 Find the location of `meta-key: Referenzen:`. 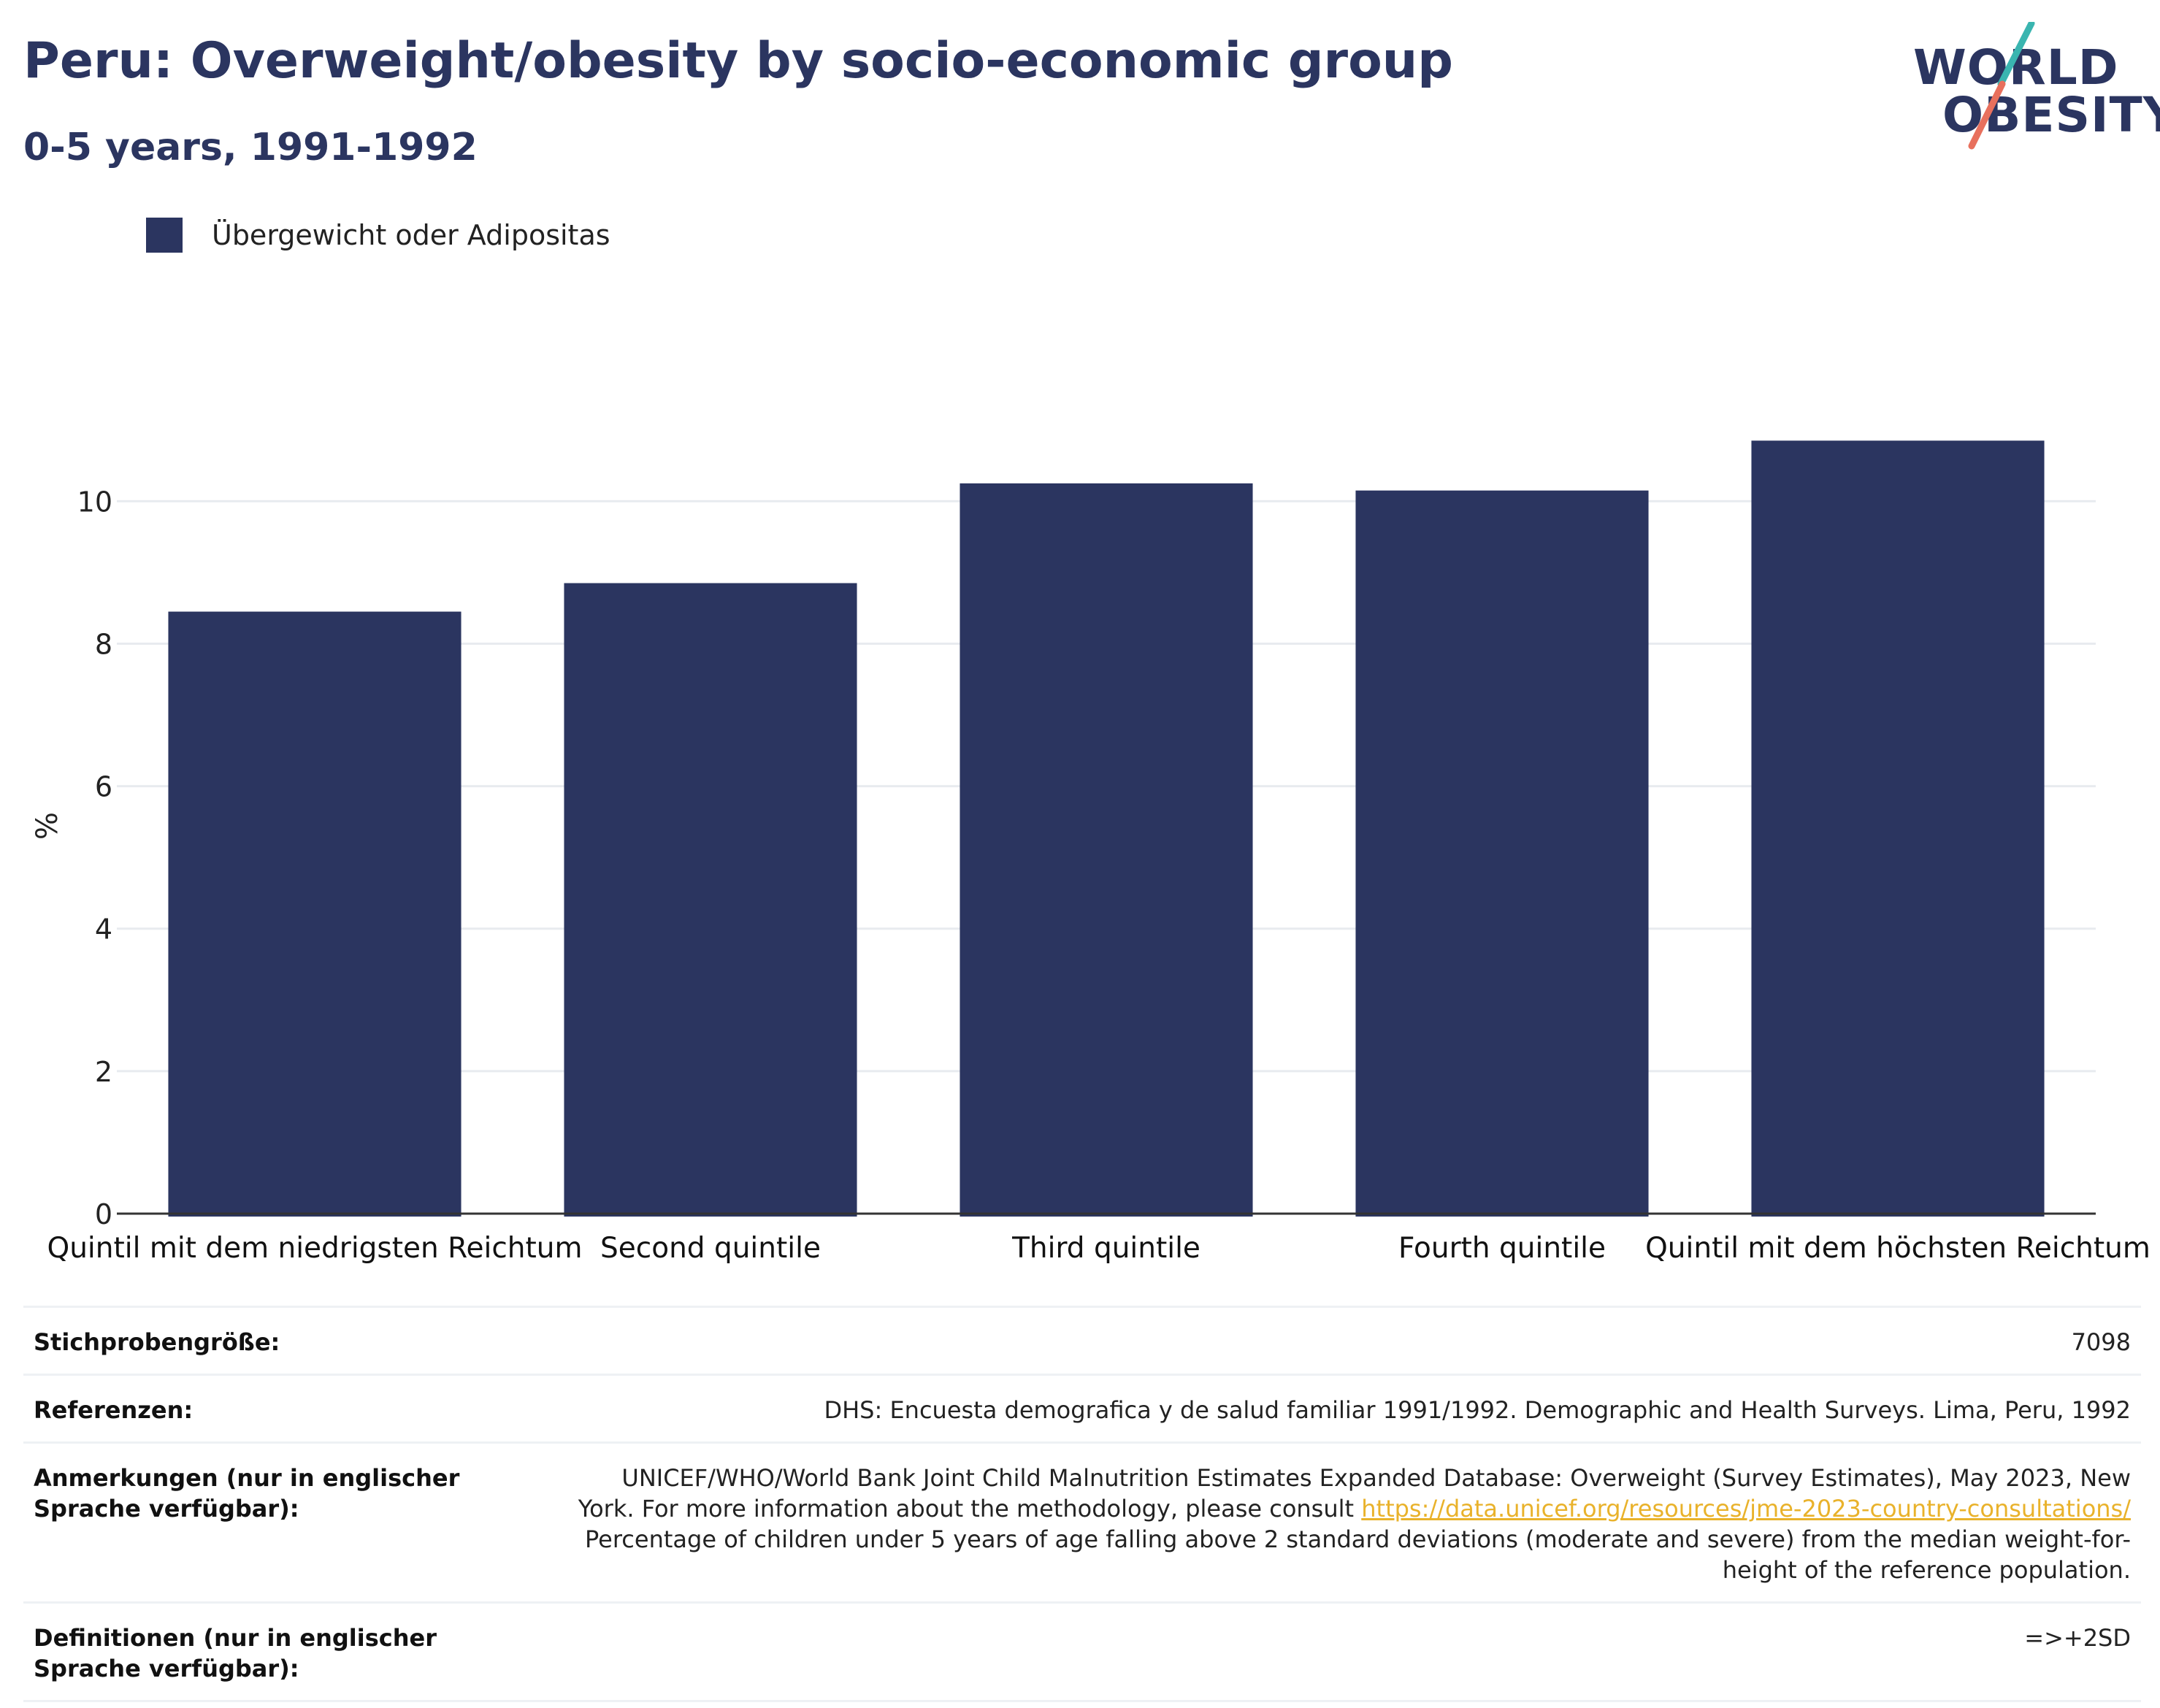

meta-key: Referenzen: is located at coordinates (114, 1410).